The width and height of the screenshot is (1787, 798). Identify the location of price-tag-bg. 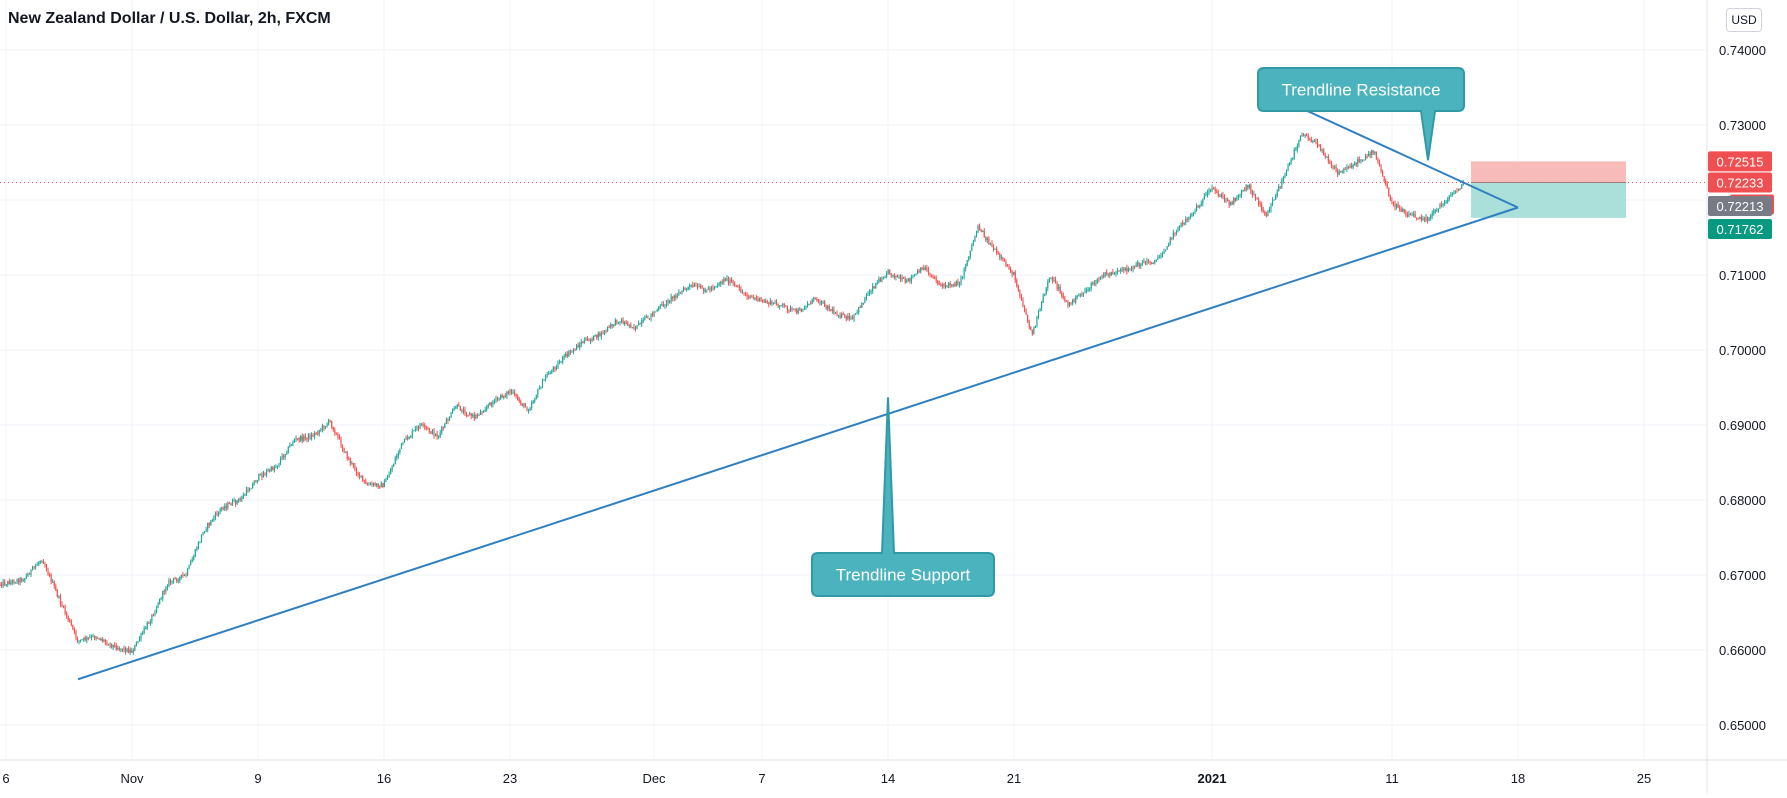
(1740, 182).